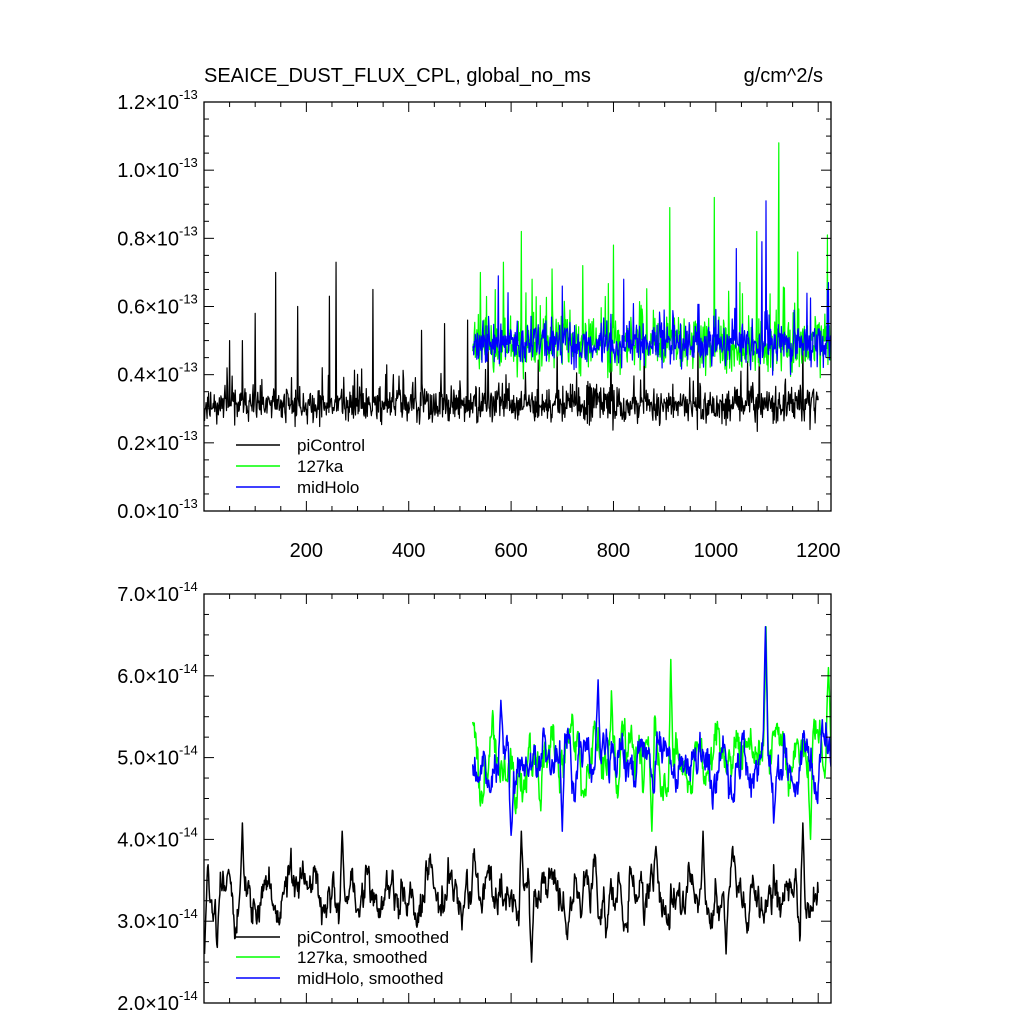 Image resolution: width=1024 pixels, height=1024 pixels. What do you see at coordinates (651, 288) in the screenshot?
I see `series-line-midholo` at bounding box center [651, 288].